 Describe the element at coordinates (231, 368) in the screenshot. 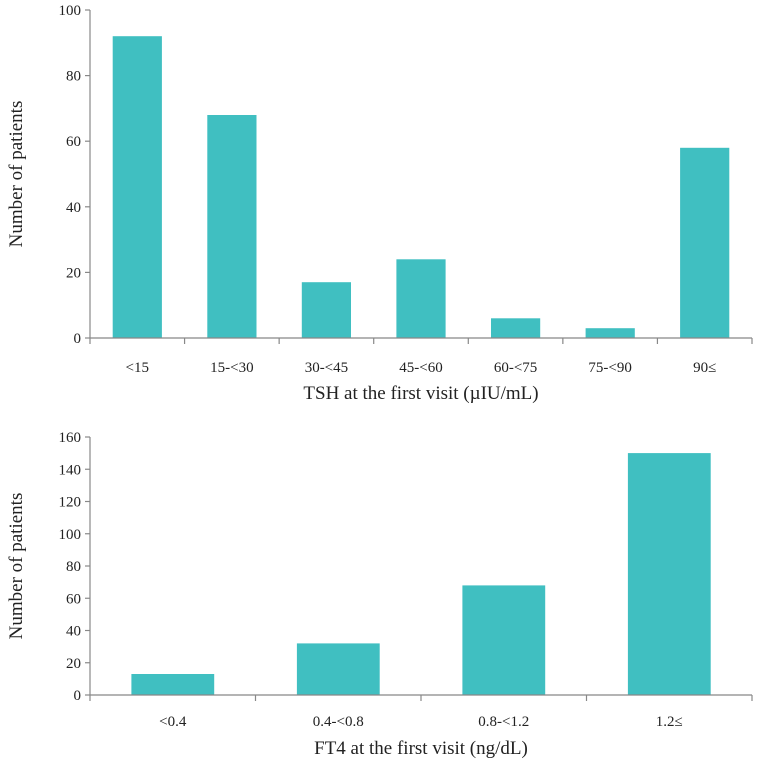

I see `x-tick-label: 15-<30` at that location.